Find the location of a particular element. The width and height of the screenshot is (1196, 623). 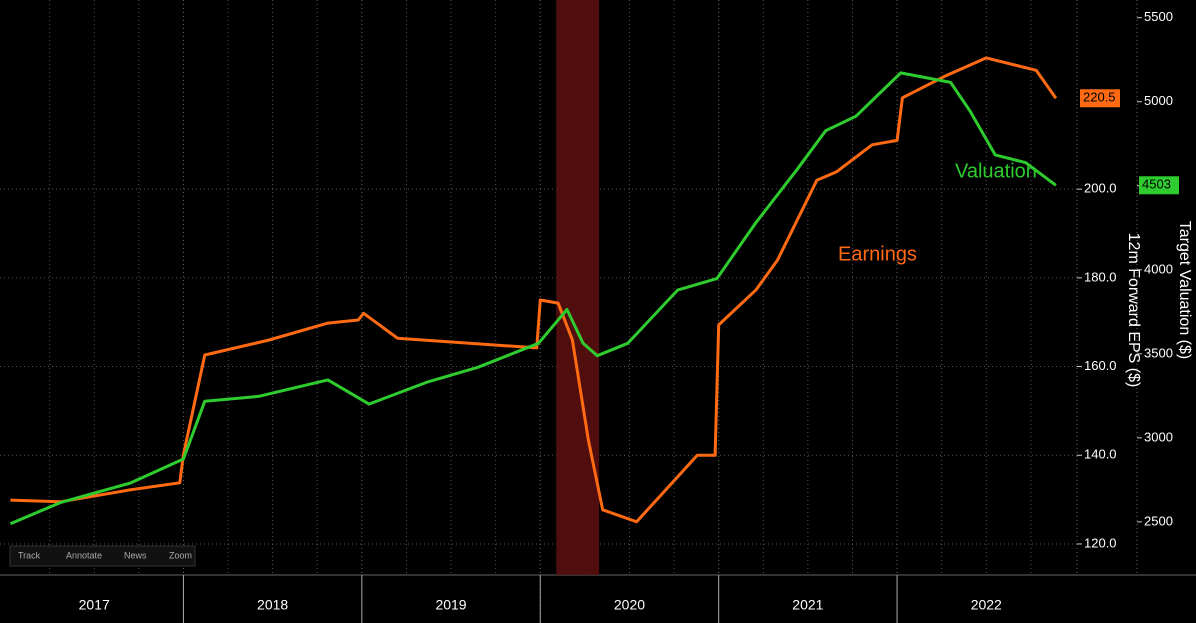

x-tick-label: 2019 is located at coordinates (450, 605).